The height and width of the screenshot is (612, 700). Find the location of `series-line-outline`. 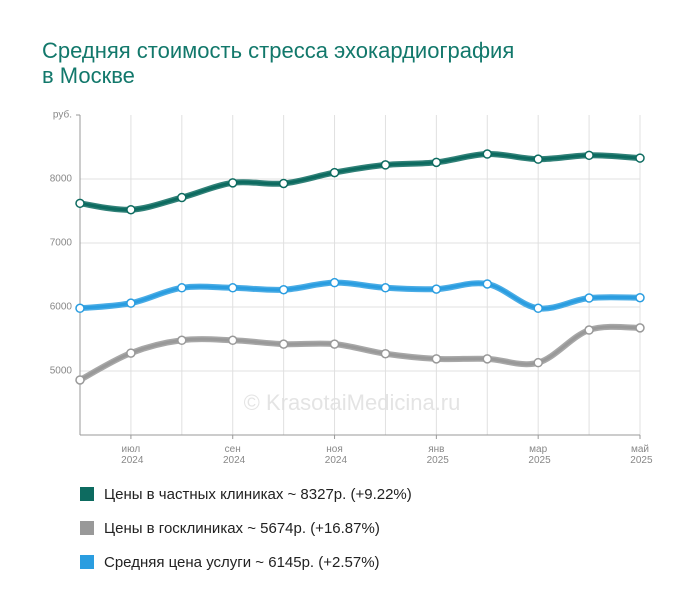

series-line-outline is located at coordinates (360, 295).